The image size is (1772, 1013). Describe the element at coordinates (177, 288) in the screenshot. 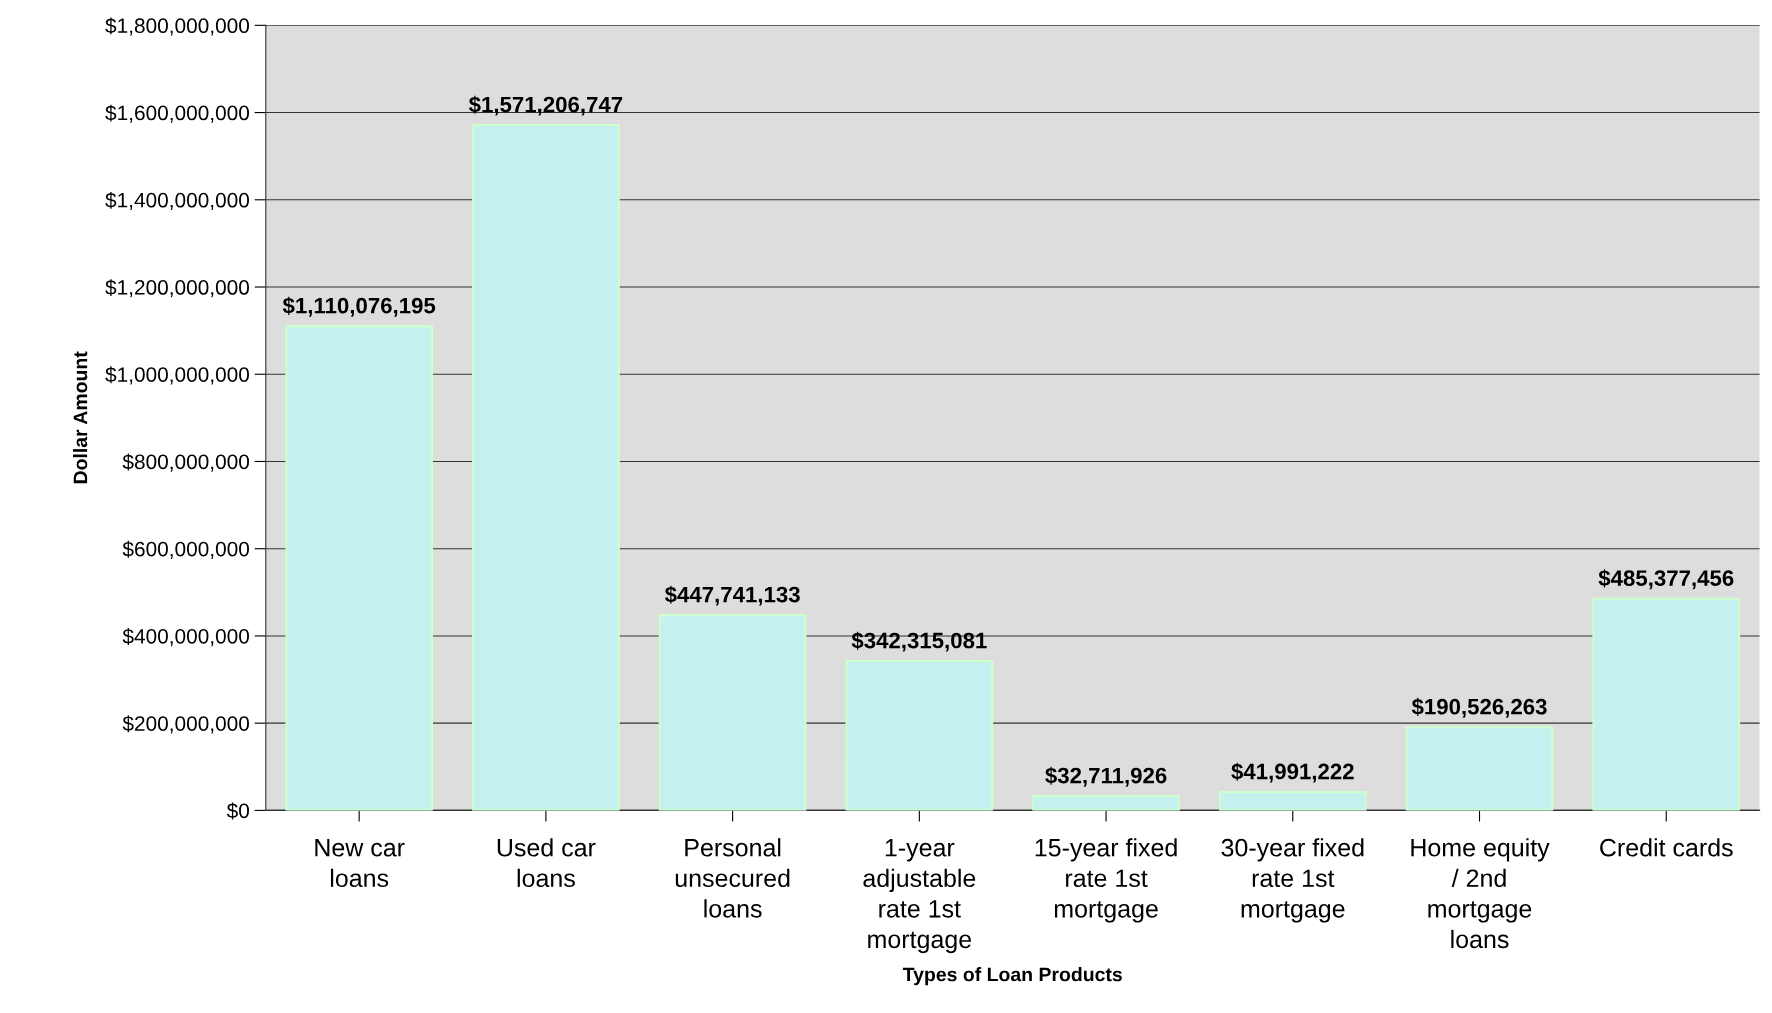

I see `y-tick-label: $1,200,000,000` at that location.